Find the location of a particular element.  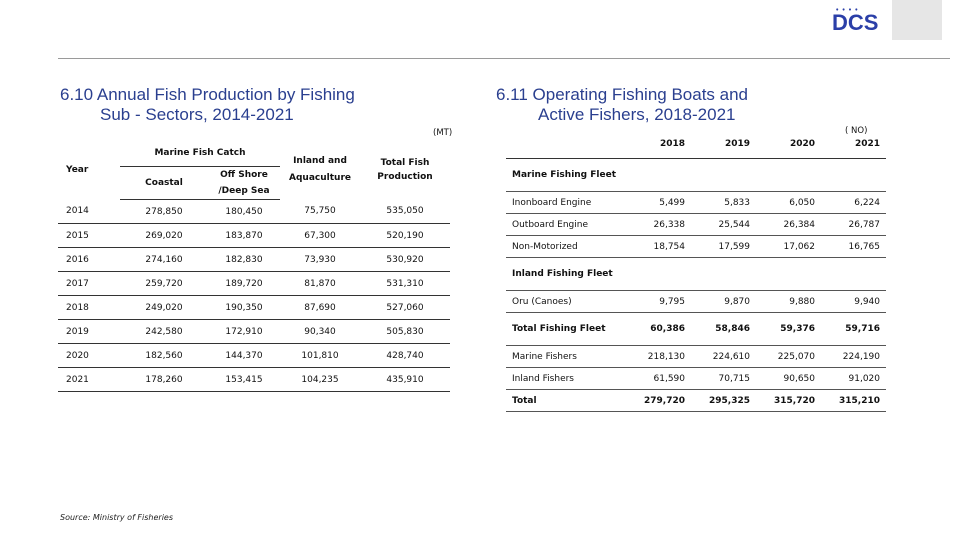

cell-coastal: 242,580 is located at coordinates (164, 331).